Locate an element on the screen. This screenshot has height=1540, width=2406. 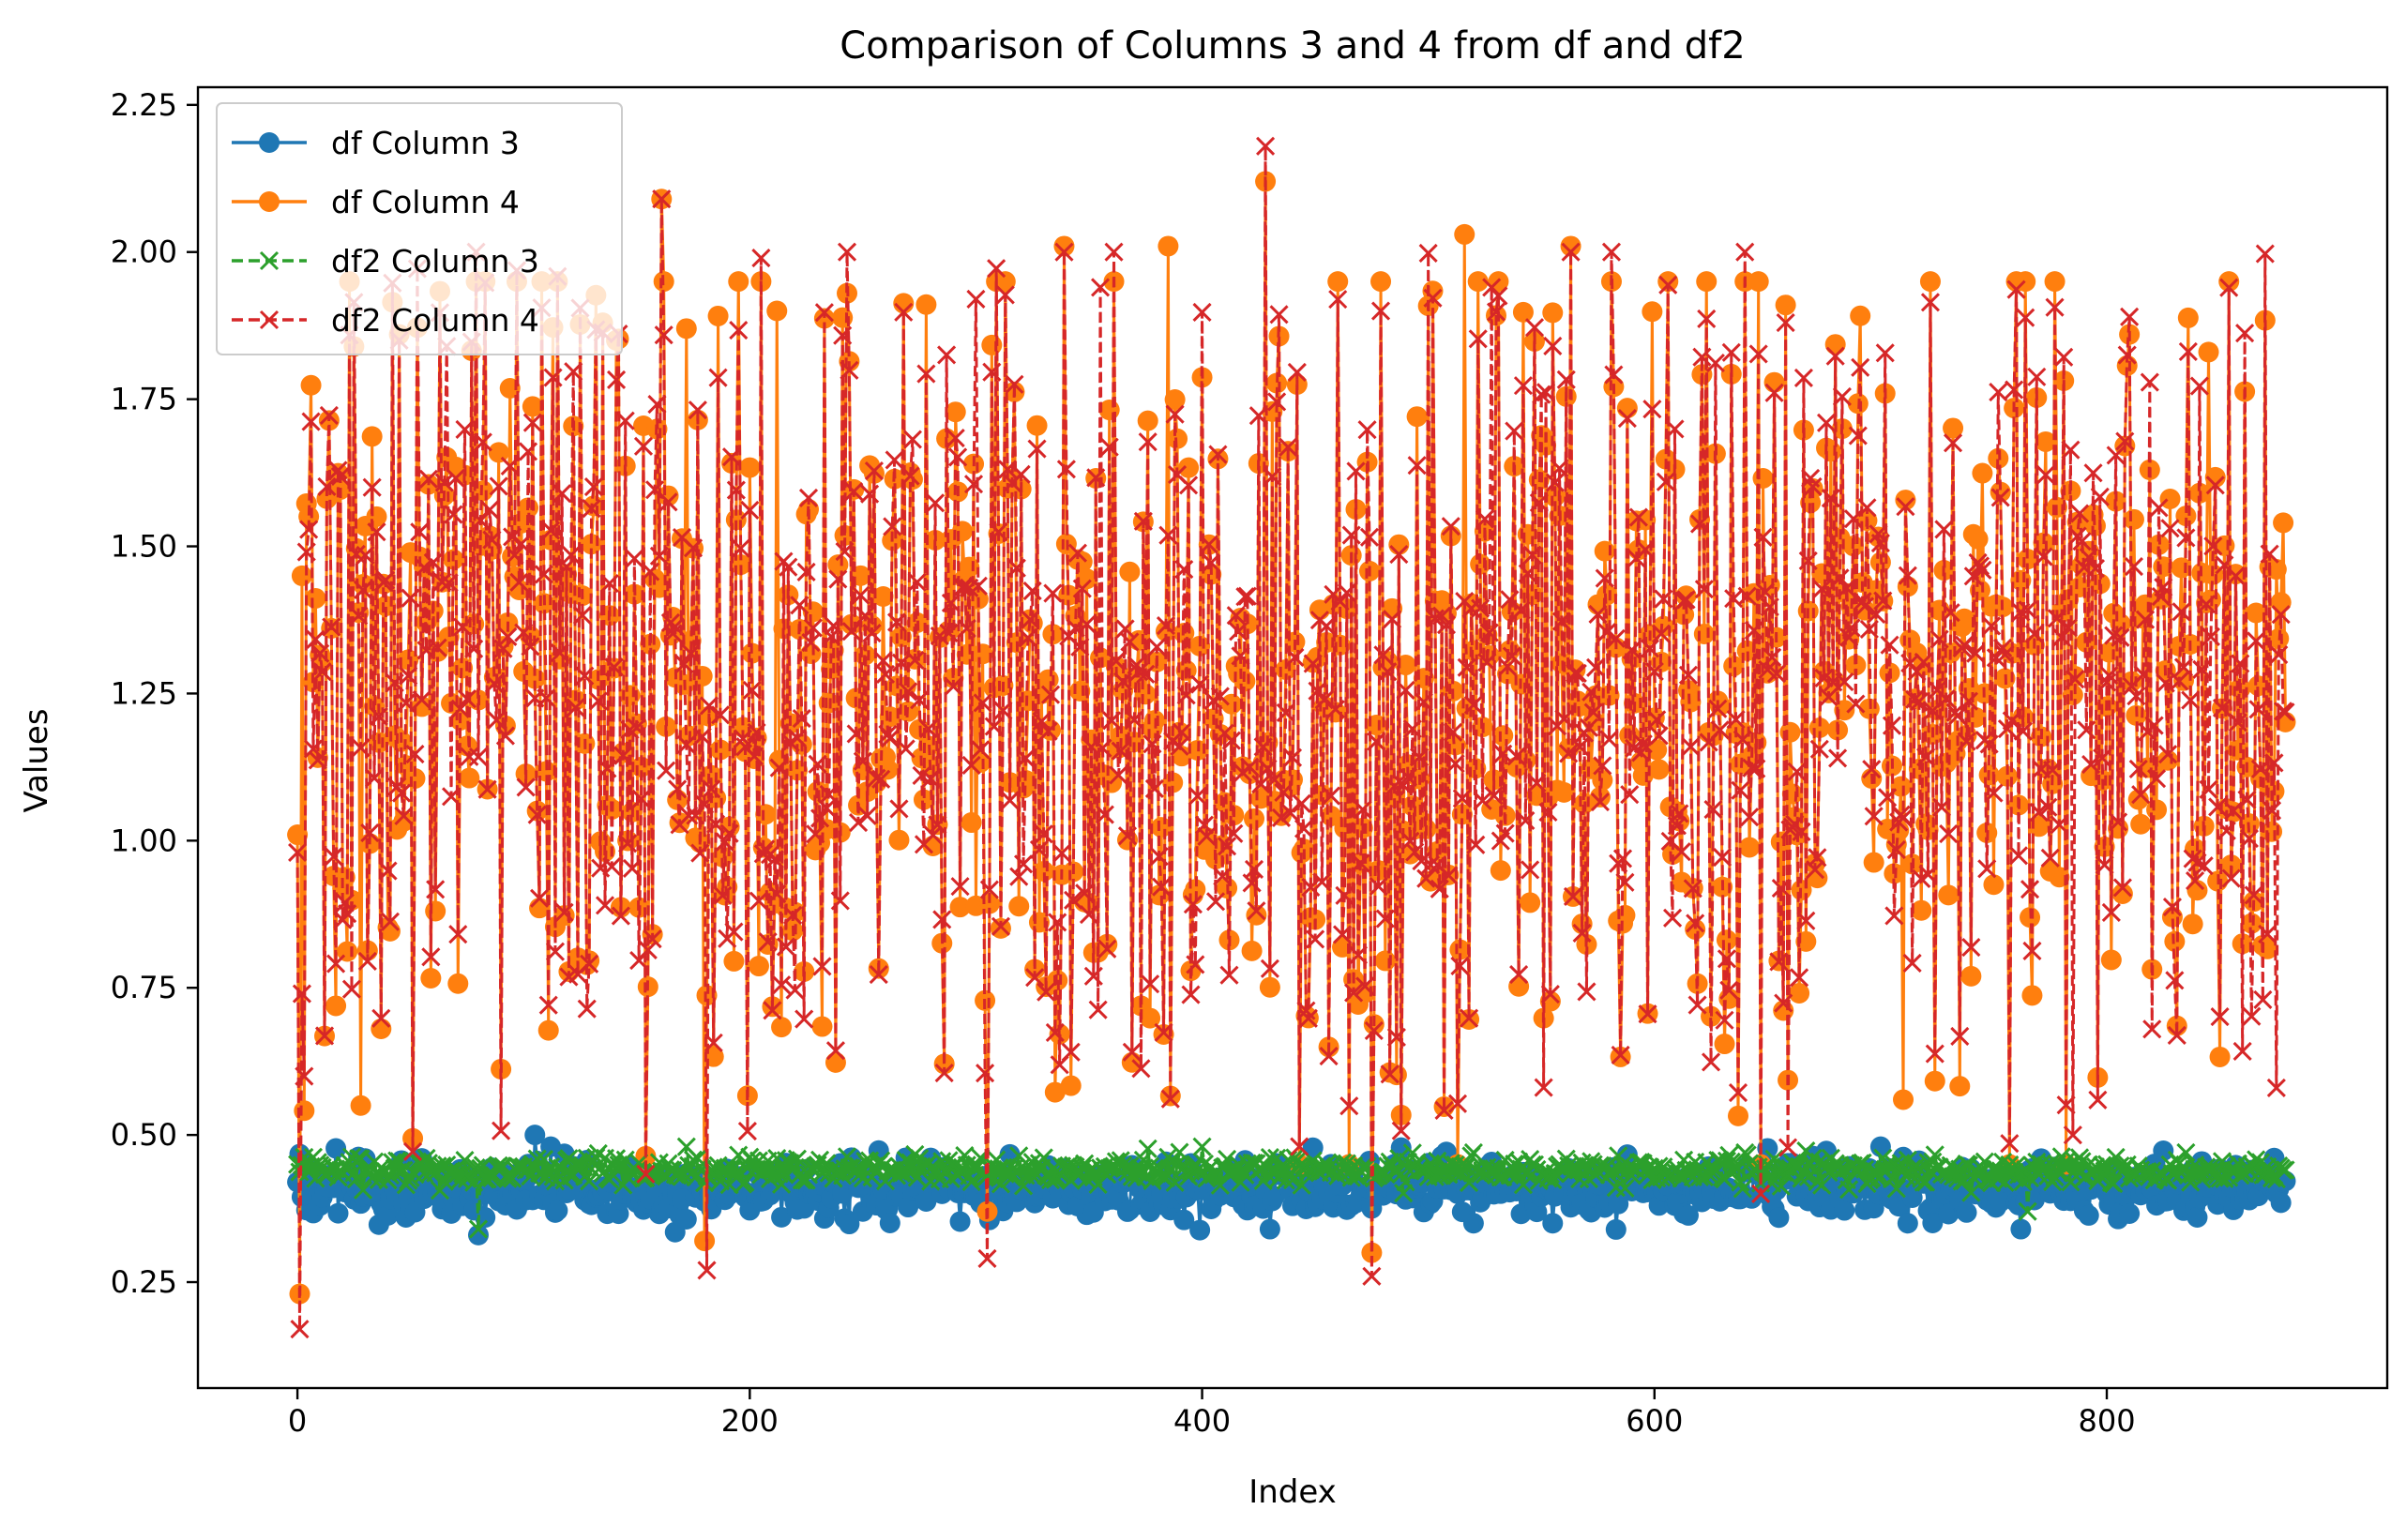
y-tick-label: 1.00 is located at coordinates (144, 840).